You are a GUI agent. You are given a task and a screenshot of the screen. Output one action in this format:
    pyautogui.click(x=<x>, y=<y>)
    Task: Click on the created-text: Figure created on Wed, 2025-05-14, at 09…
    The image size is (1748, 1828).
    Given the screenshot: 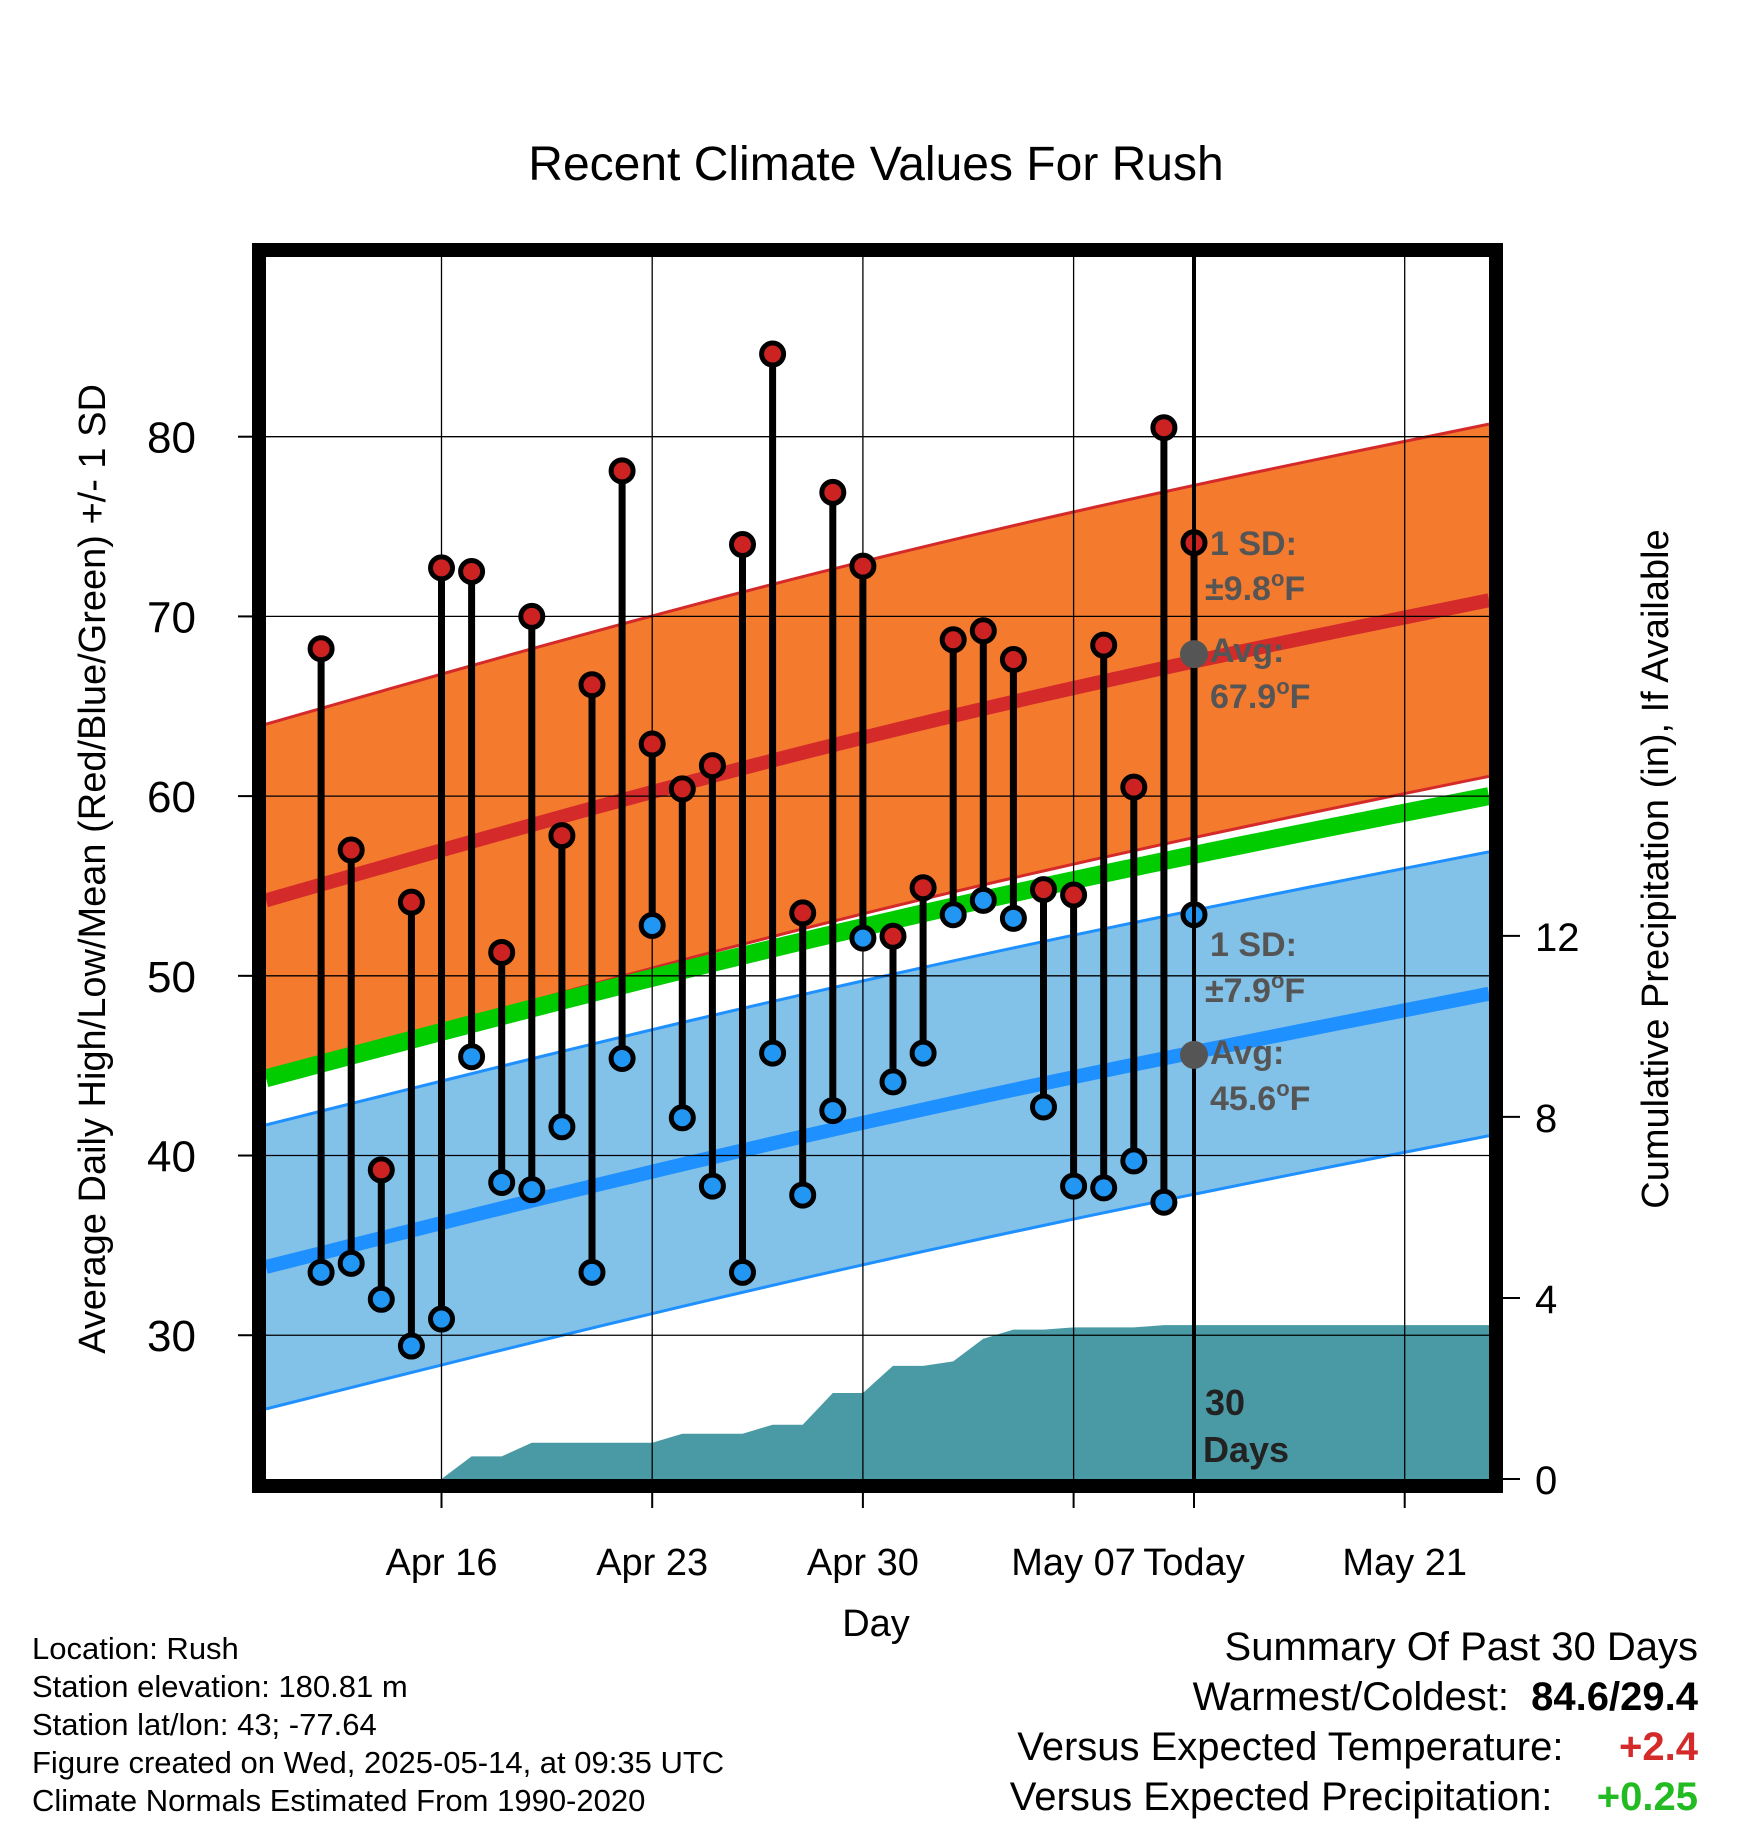 What is the action you would take?
    pyautogui.click(x=378, y=1762)
    